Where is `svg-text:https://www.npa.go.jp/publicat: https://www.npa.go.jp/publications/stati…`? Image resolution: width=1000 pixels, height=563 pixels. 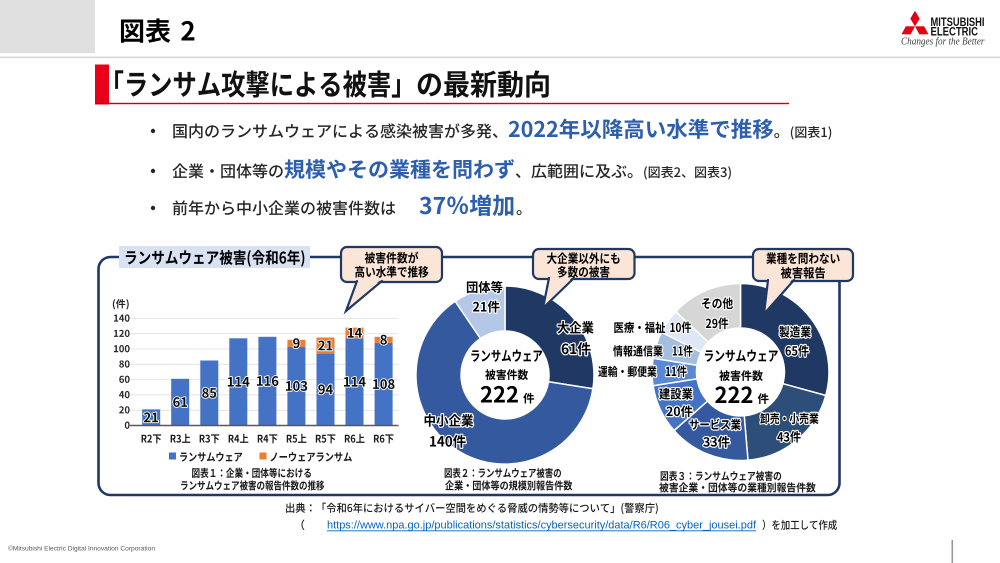
svg-text:https://www.npa.go.jp/publicat: https://www.npa.go.jp/publications/stati… is located at coordinates (542, 526).